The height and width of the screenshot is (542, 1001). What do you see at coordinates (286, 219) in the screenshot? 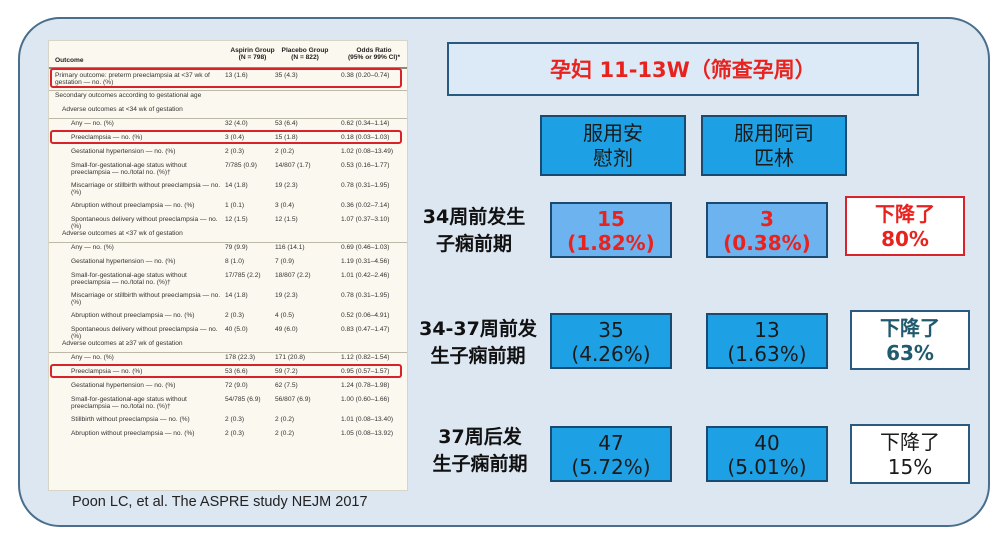
I see `table-cell: 12 (1.5)` at bounding box center [286, 219].